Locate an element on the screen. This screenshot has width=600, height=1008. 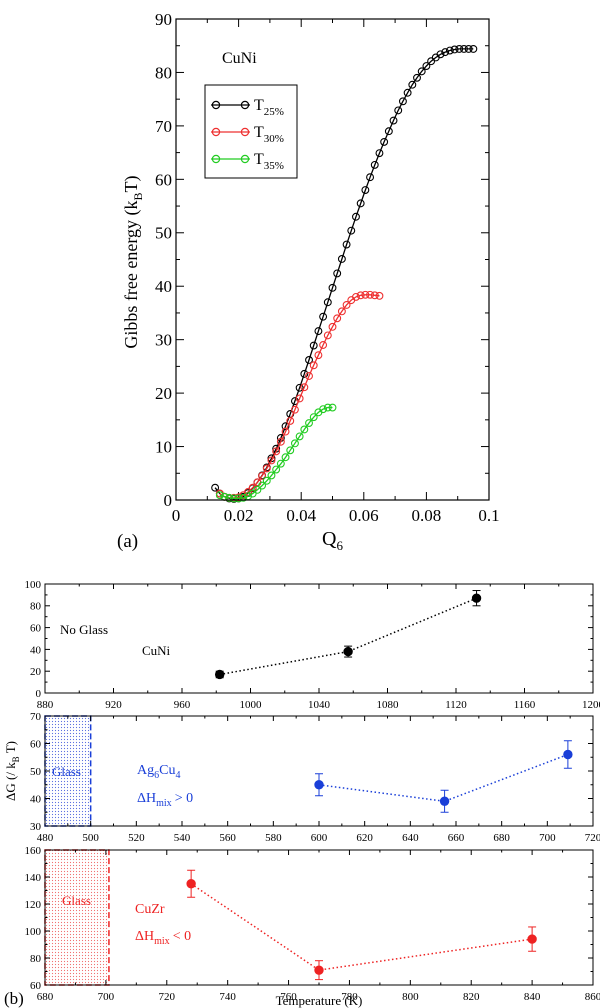
x-tick-label: 740 is located at coordinates (227, 997).